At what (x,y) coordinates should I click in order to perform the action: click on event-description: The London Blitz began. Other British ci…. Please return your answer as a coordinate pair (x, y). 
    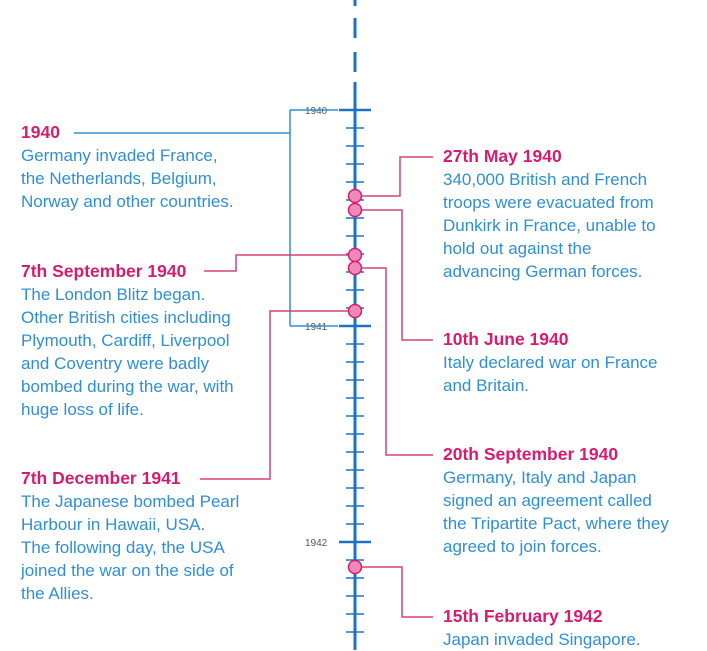
    Looking at the image, I should click on (127, 352).